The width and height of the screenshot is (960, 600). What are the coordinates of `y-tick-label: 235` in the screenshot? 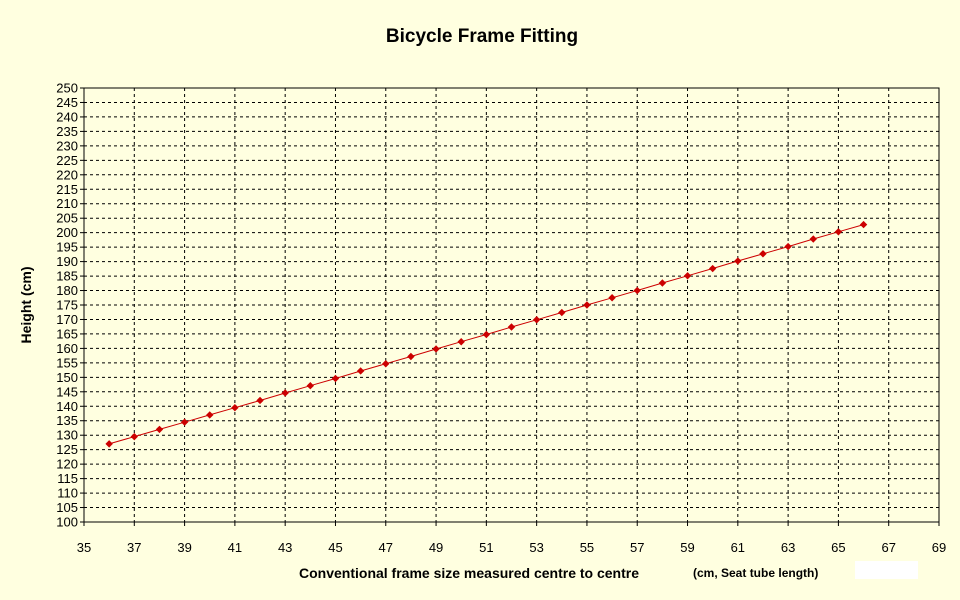 It's located at (67, 131).